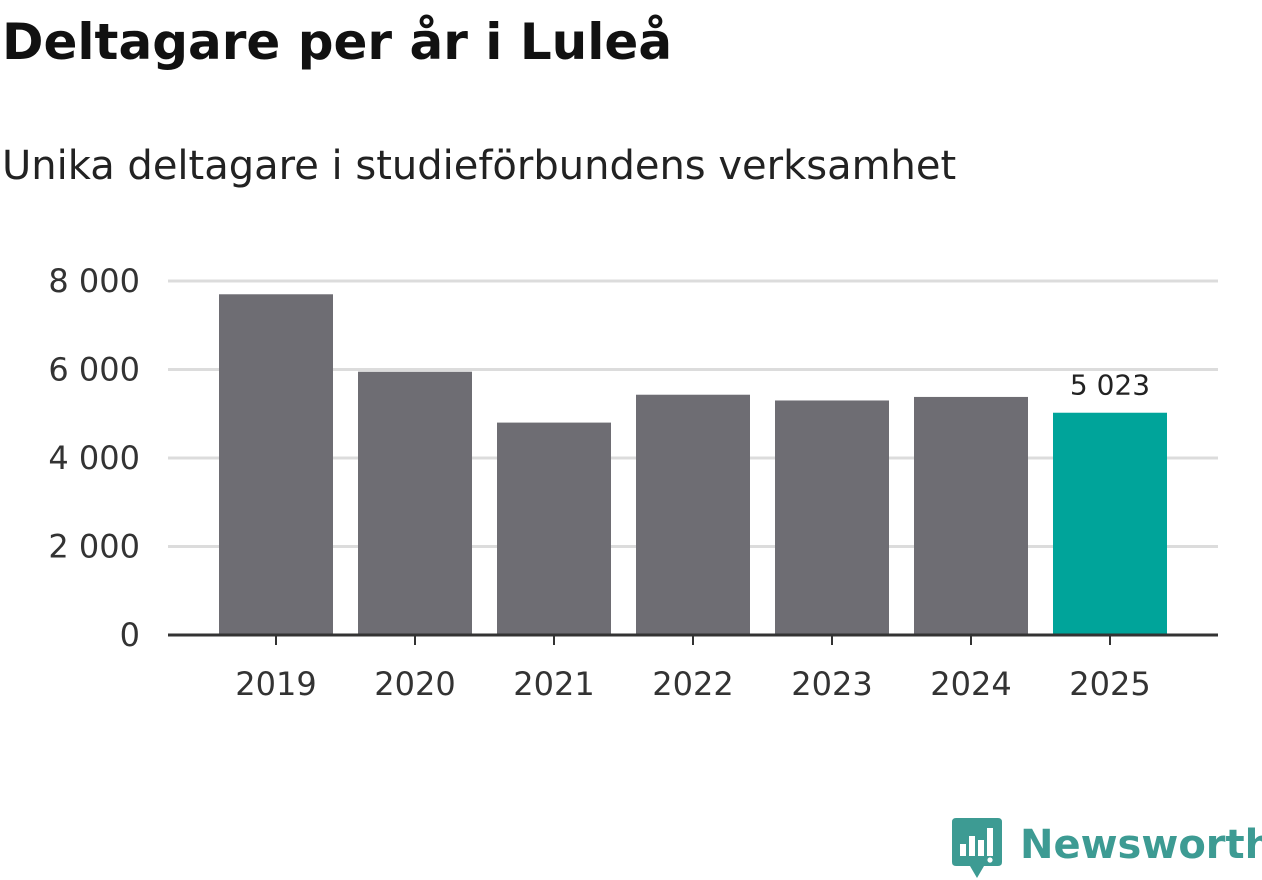 The width and height of the screenshot is (1262, 880). What do you see at coordinates (692, 684) in the screenshot?
I see `x-tick-label: 2022` at bounding box center [692, 684].